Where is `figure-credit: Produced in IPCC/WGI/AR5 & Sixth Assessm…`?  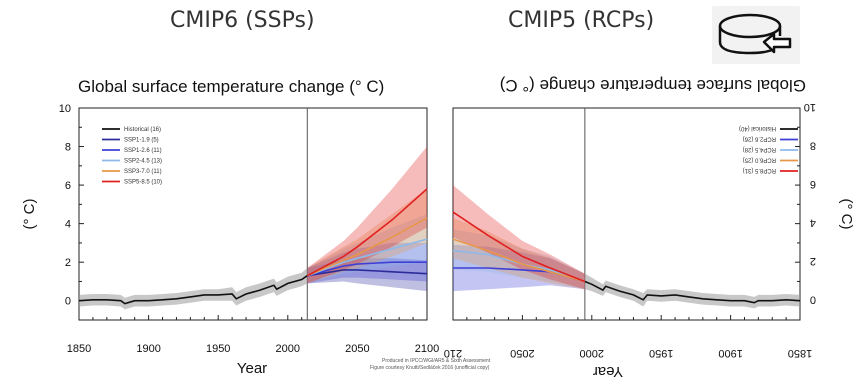 figure-credit: Produced in IPCC/WGI/AR5 & Sixth Assessm… is located at coordinates (430, 364).